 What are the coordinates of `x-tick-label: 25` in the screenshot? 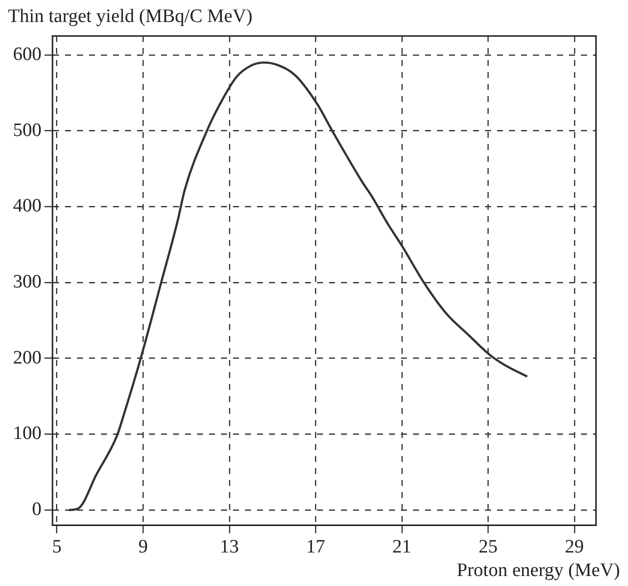 It's located at (488, 547).